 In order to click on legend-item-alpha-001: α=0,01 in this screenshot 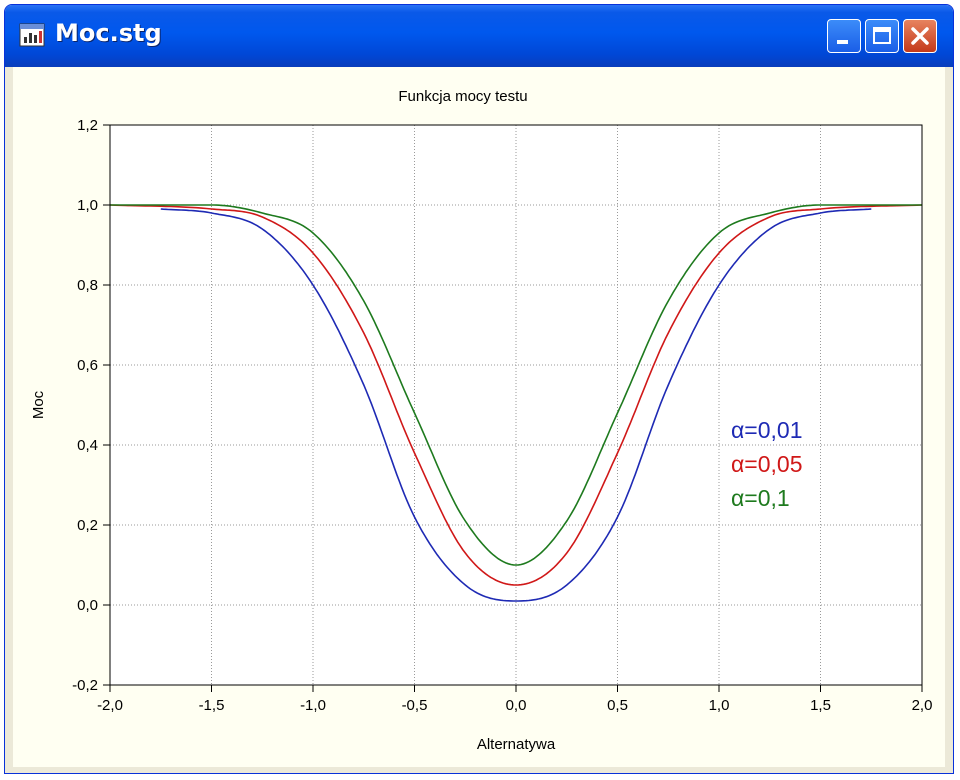, I will do `click(767, 430)`.